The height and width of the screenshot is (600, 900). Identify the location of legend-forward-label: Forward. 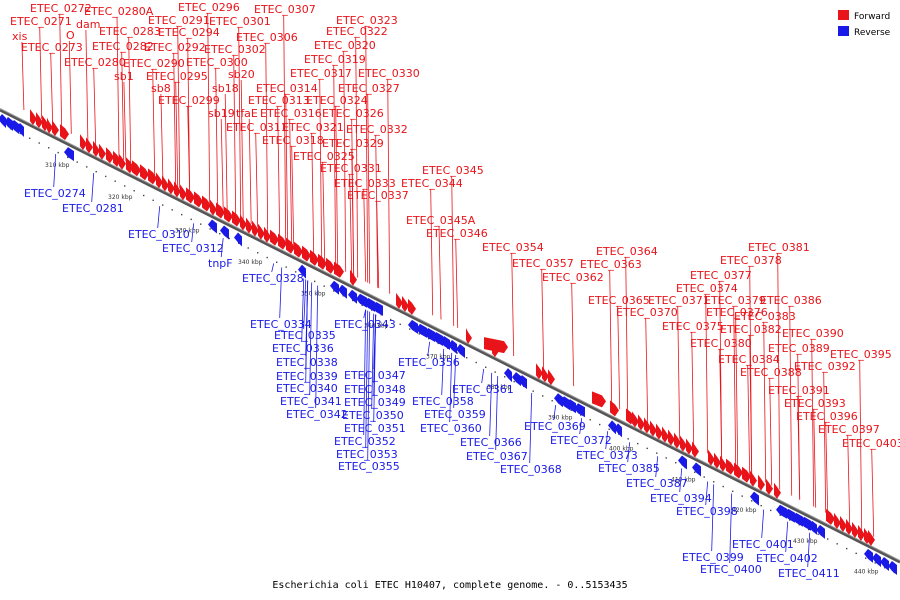
(872, 17).